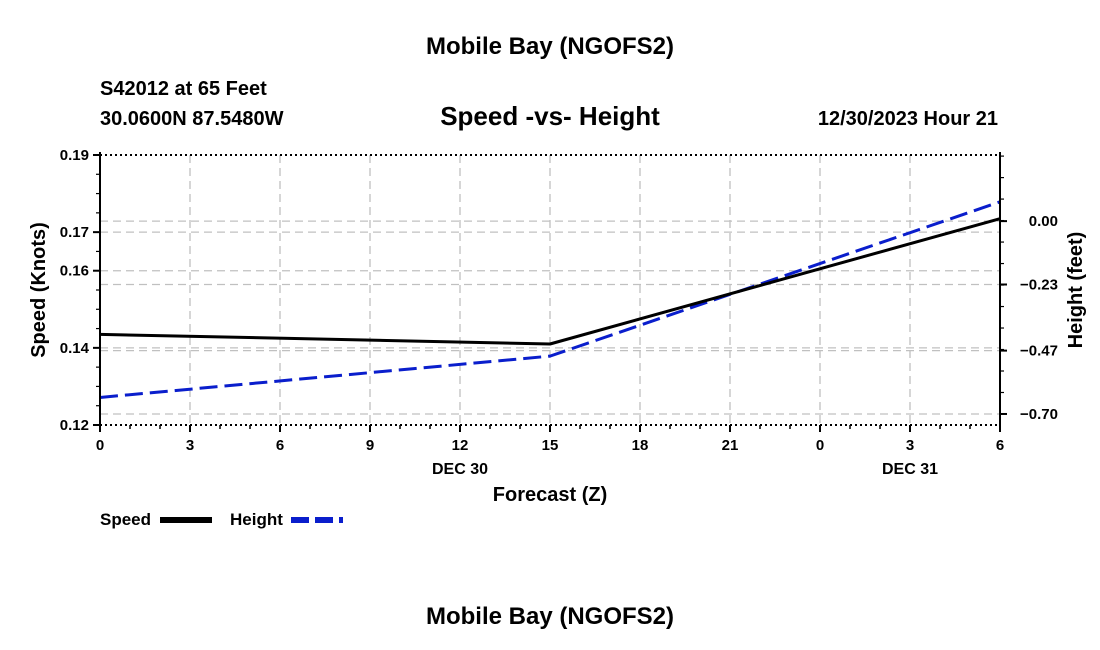 This screenshot has height=650, width=1100. I want to click on footer-title: Mobile Bay (NGOFS2), so click(550, 616).